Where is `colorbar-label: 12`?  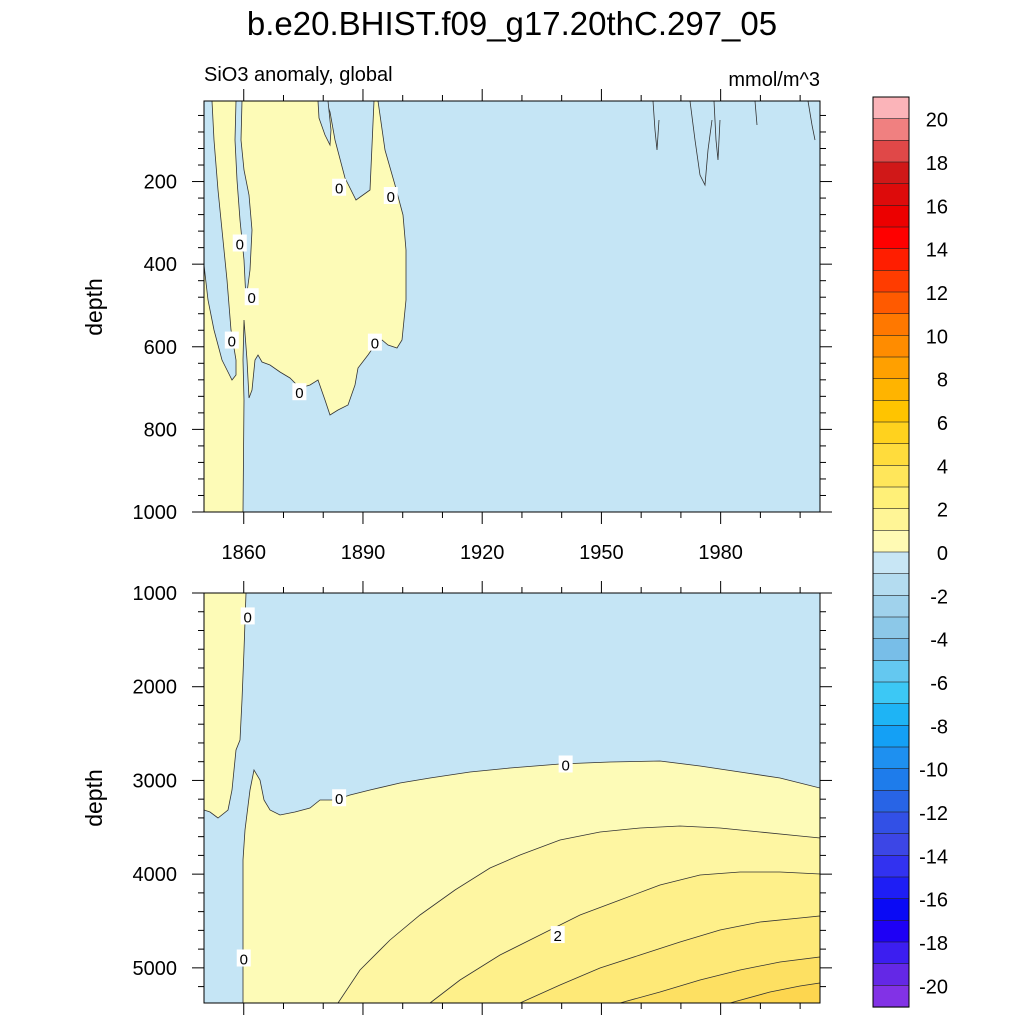
colorbar-label: 12 is located at coordinates (937, 294).